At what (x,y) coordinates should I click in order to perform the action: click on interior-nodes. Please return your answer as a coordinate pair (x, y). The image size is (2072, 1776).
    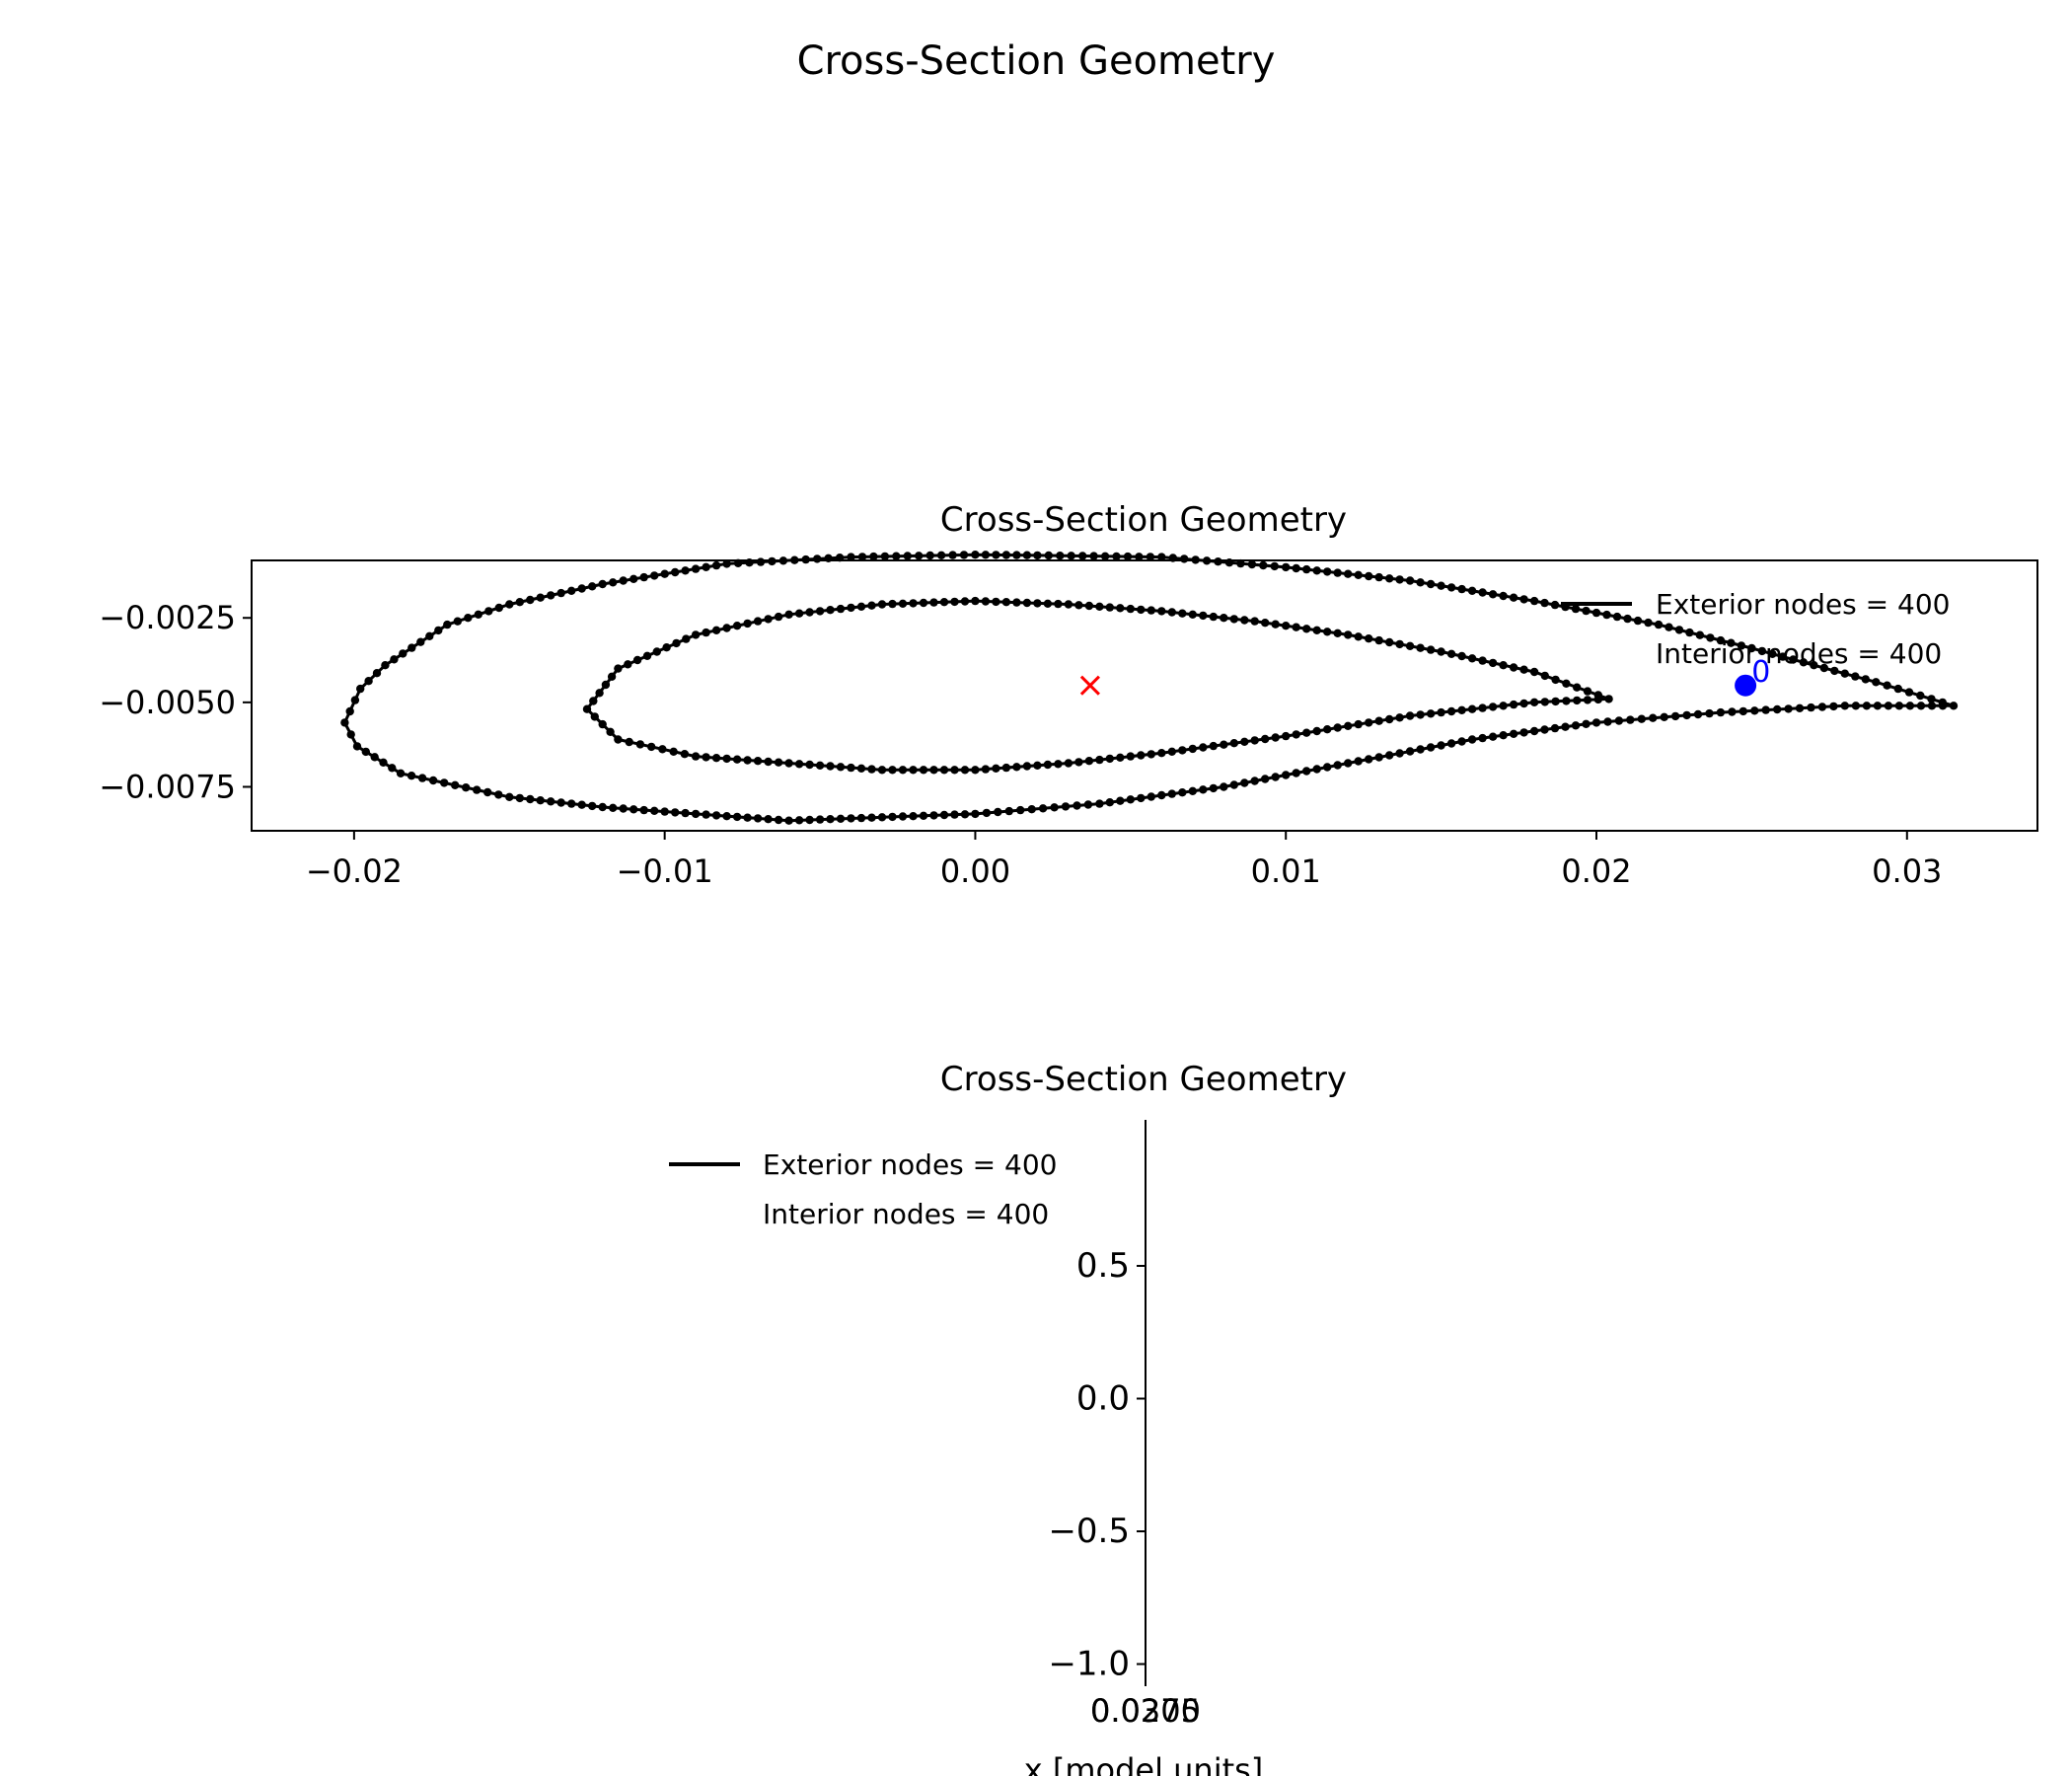
    Looking at the image, I should click on (1098, 685).